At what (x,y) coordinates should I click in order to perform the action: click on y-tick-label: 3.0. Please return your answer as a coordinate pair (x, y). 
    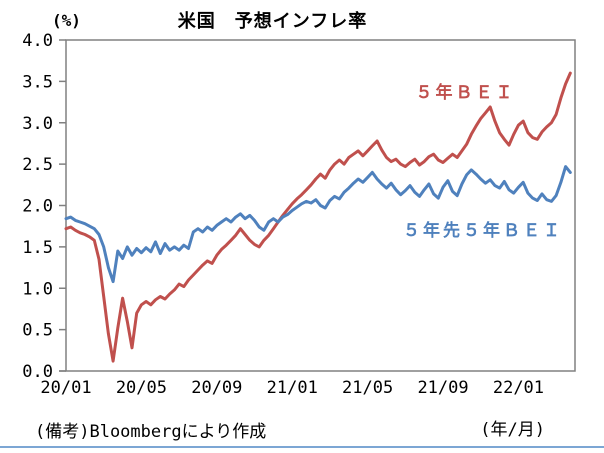
    Looking at the image, I should click on (37, 124).